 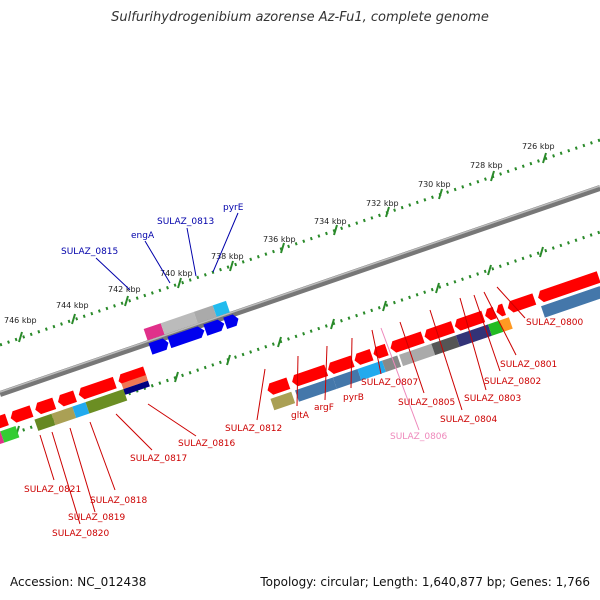 What do you see at coordinates (72, 305) in the screenshot?
I see `kbp-label: 744 kbp` at bounding box center [72, 305].